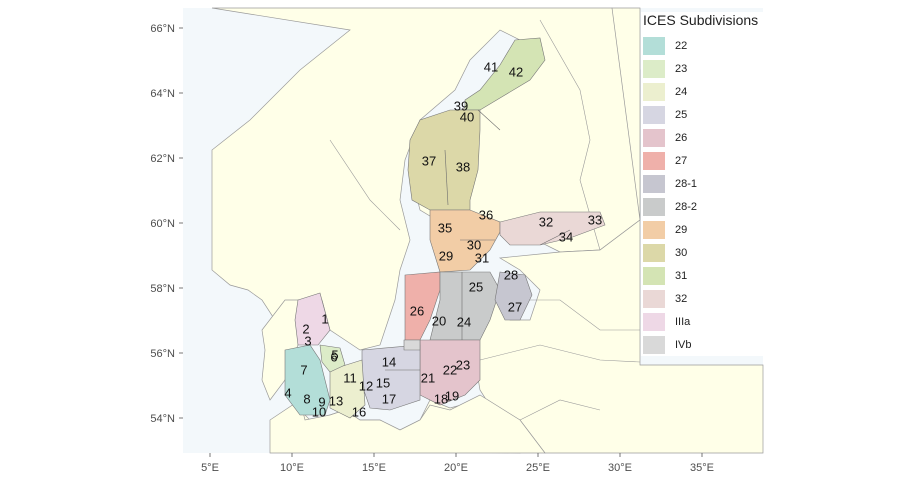 The width and height of the screenshot is (912, 480). I want to click on subdivision-number-label: 27, so click(515, 306).